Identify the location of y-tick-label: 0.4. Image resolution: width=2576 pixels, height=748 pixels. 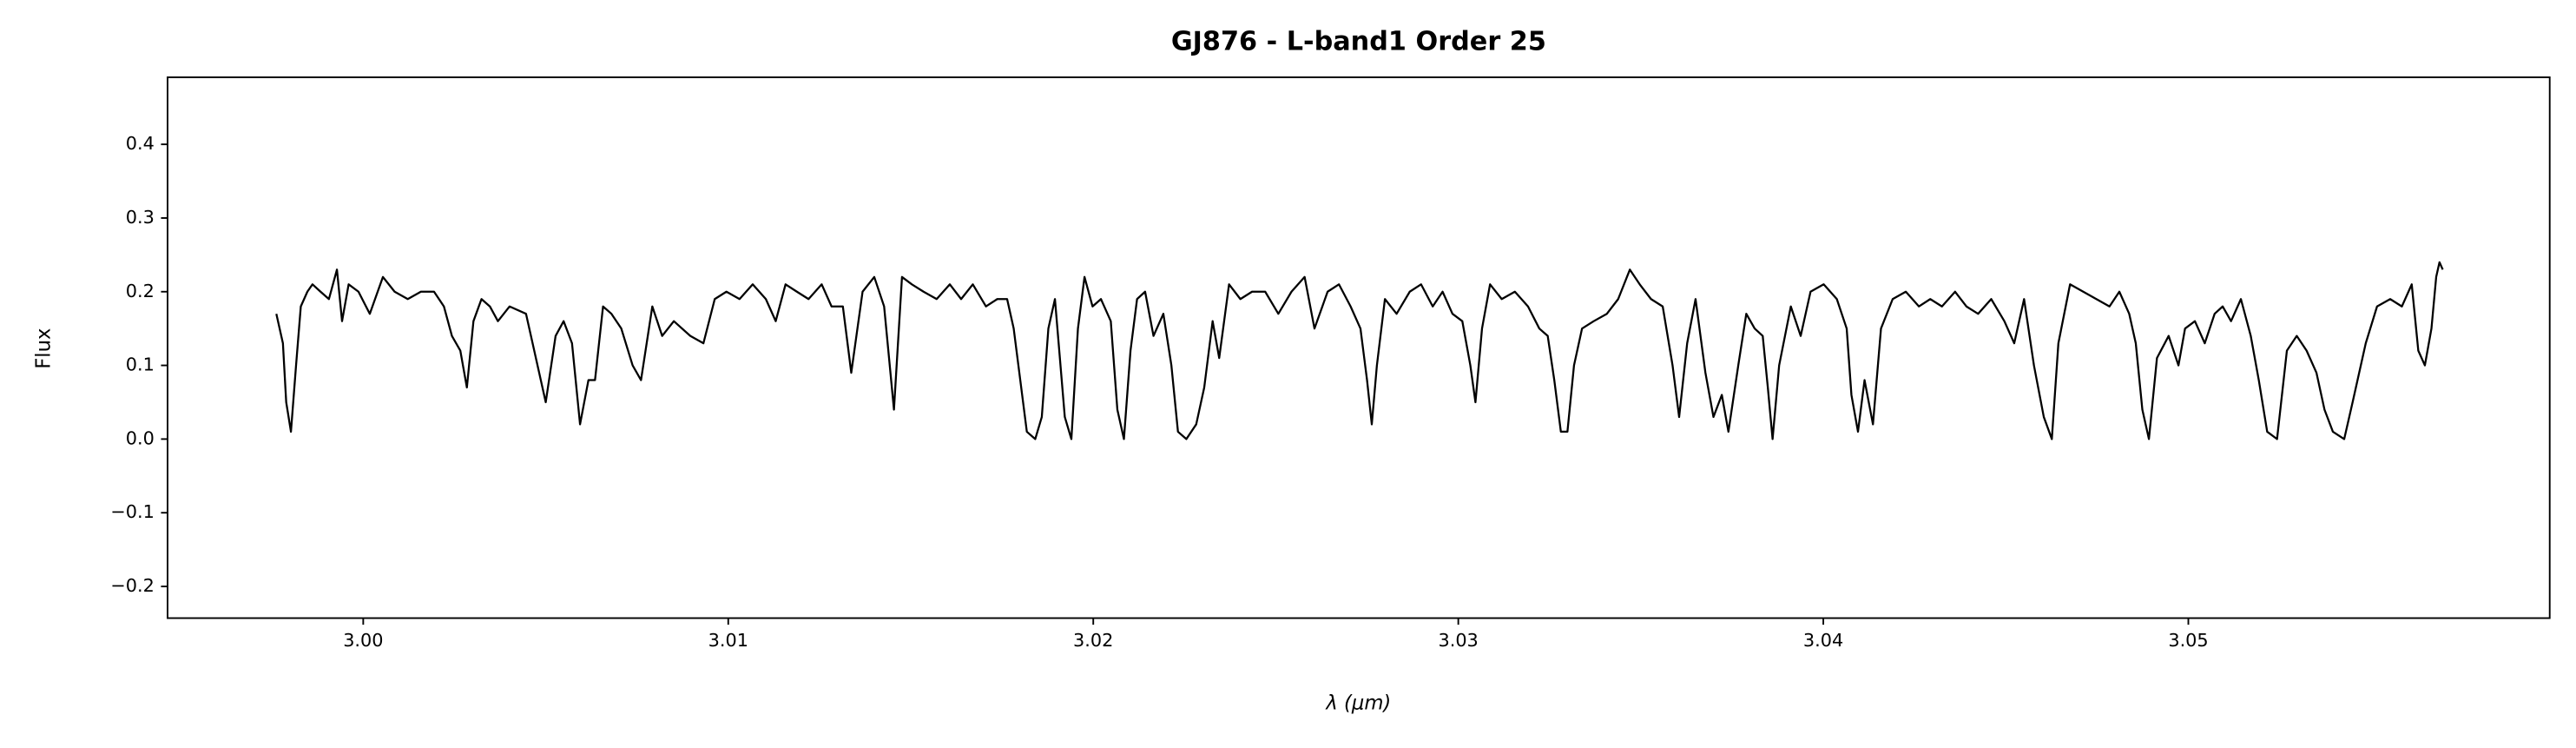
(140, 143).